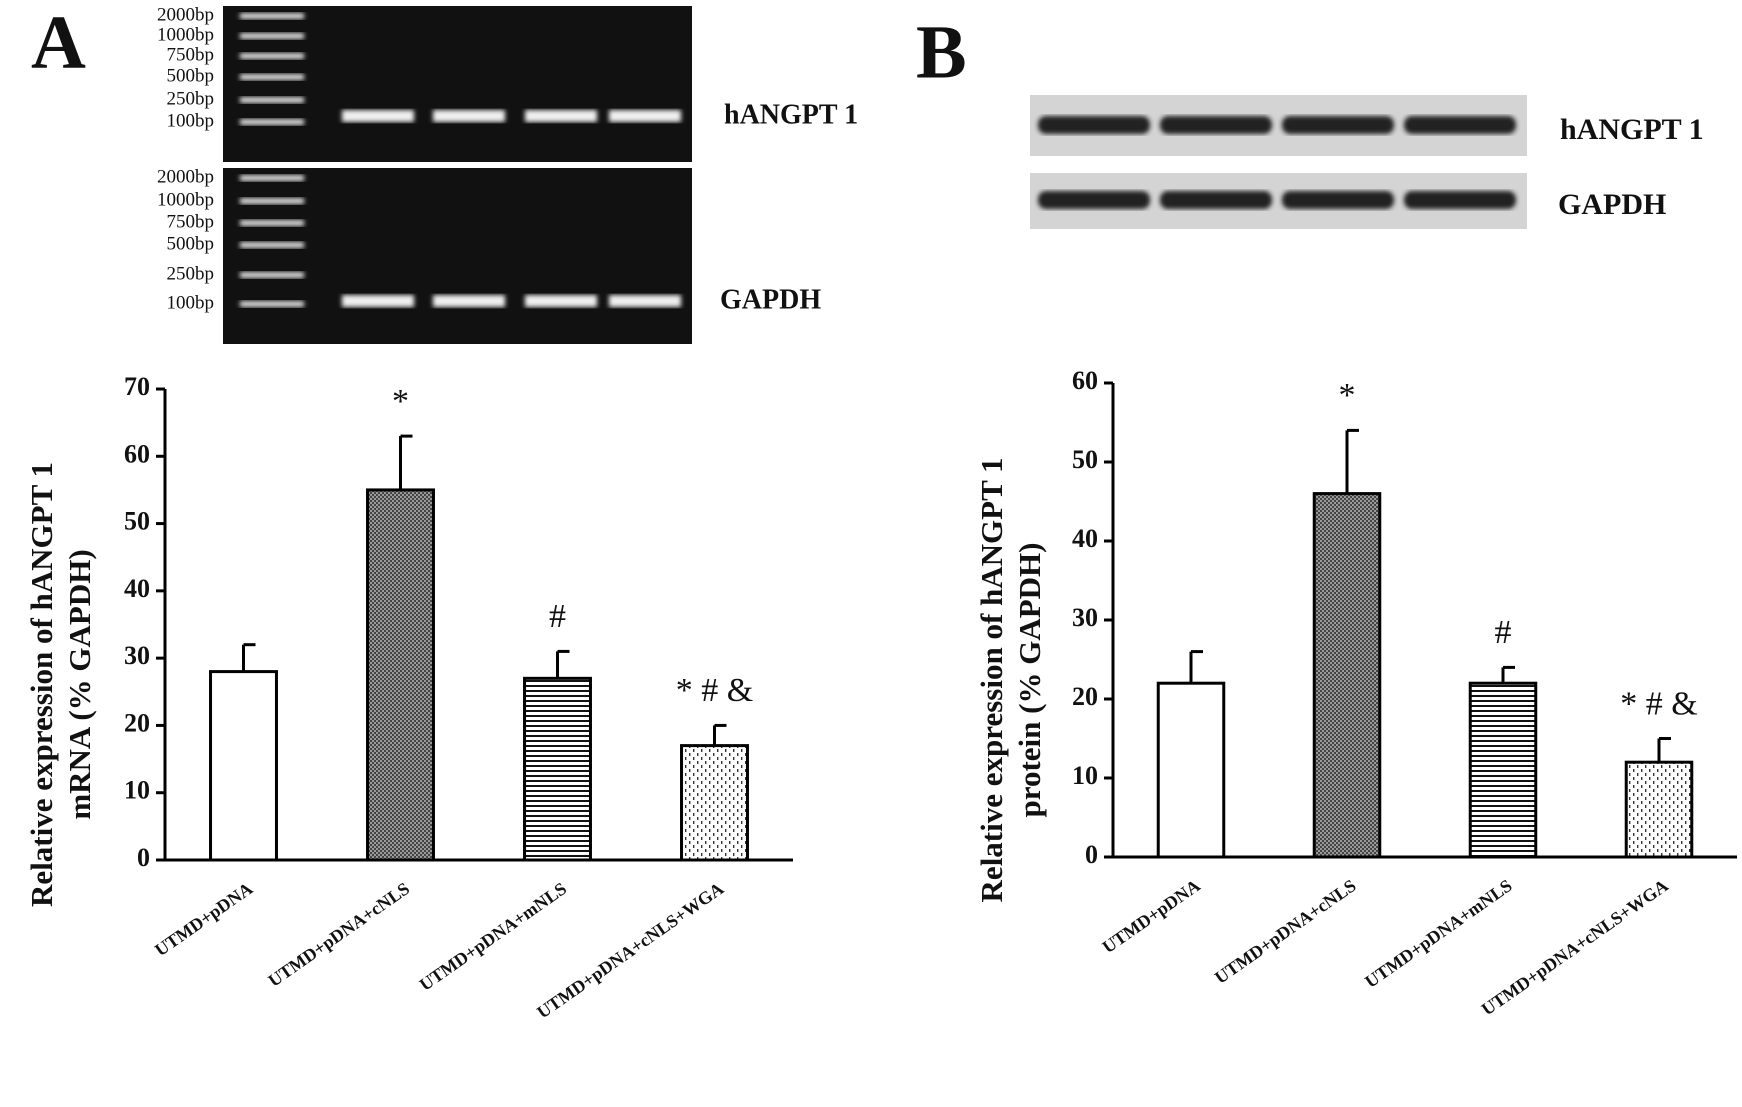 The image size is (1742, 1107). What do you see at coordinates (791, 114) in the screenshot?
I see `gel-label: hANGPT 1` at bounding box center [791, 114].